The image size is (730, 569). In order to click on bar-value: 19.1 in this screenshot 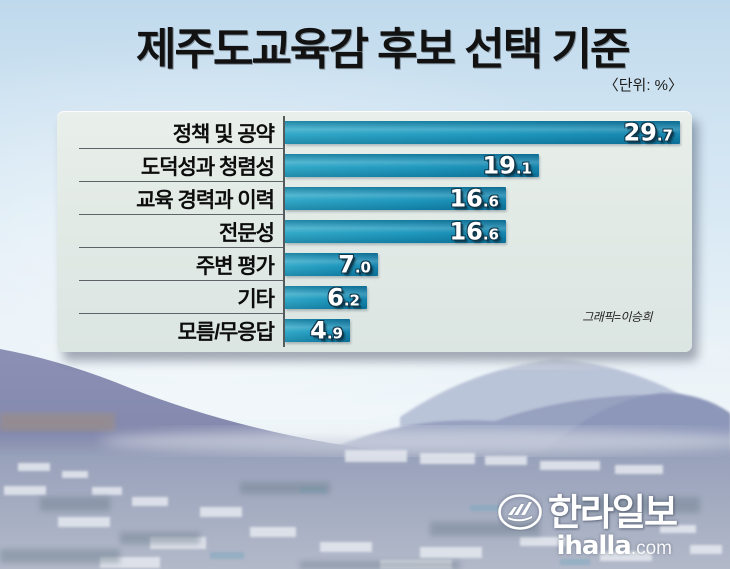, I will do `click(507, 165)`.